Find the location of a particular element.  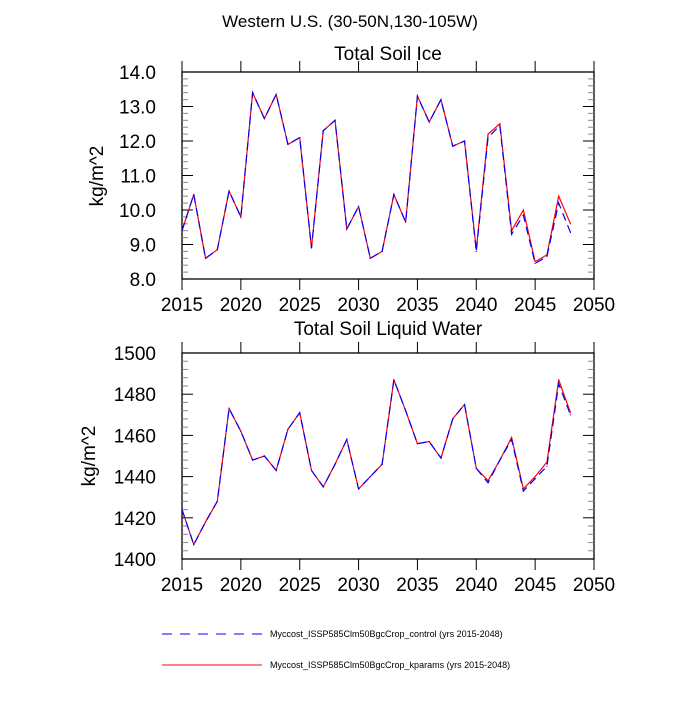

y-tick-label: 1420 is located at coordinates (135, 519).